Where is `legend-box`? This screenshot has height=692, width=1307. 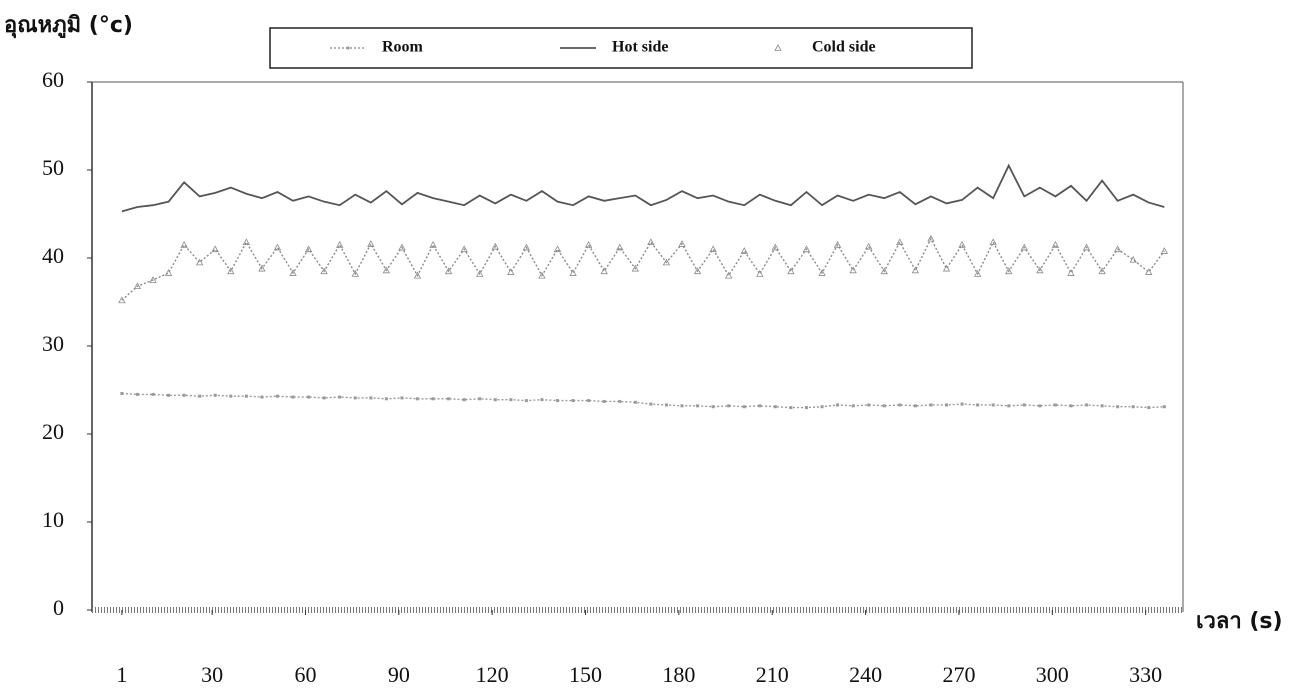
legend-box is located at coordinates (621, 48).